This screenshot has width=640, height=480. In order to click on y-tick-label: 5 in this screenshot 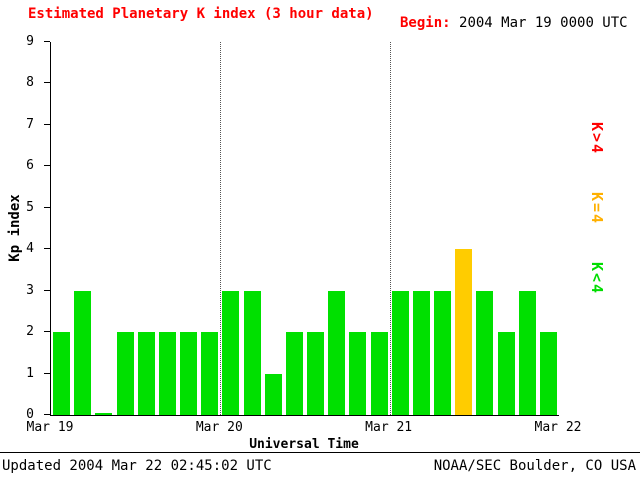, I will do `click(30, 207)`.